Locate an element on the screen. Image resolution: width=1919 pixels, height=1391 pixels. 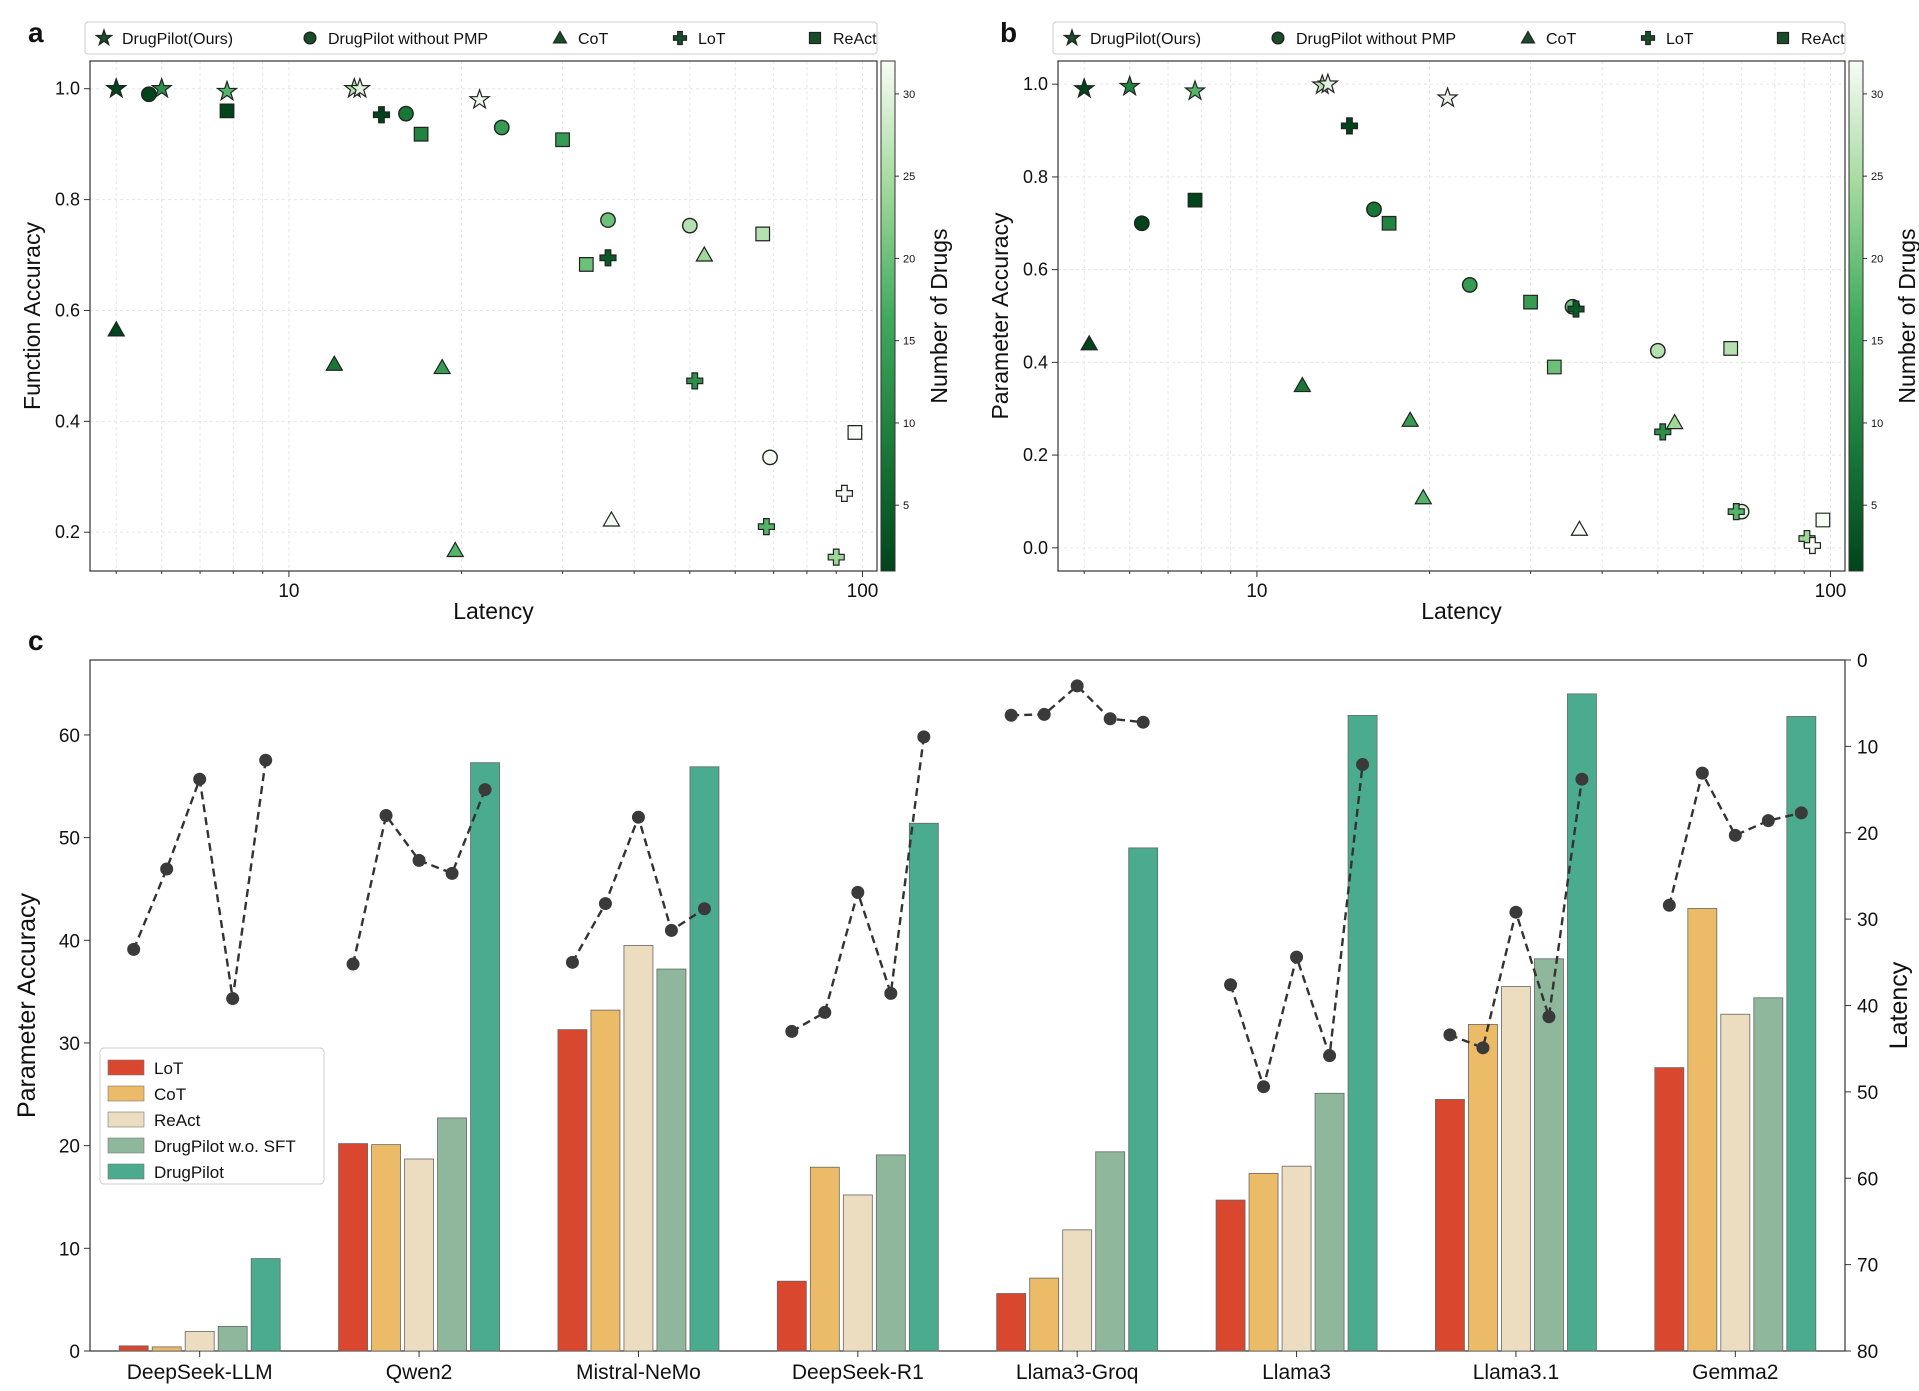
y-tick-label: 0.2 is located at coordinates (1035, 455).